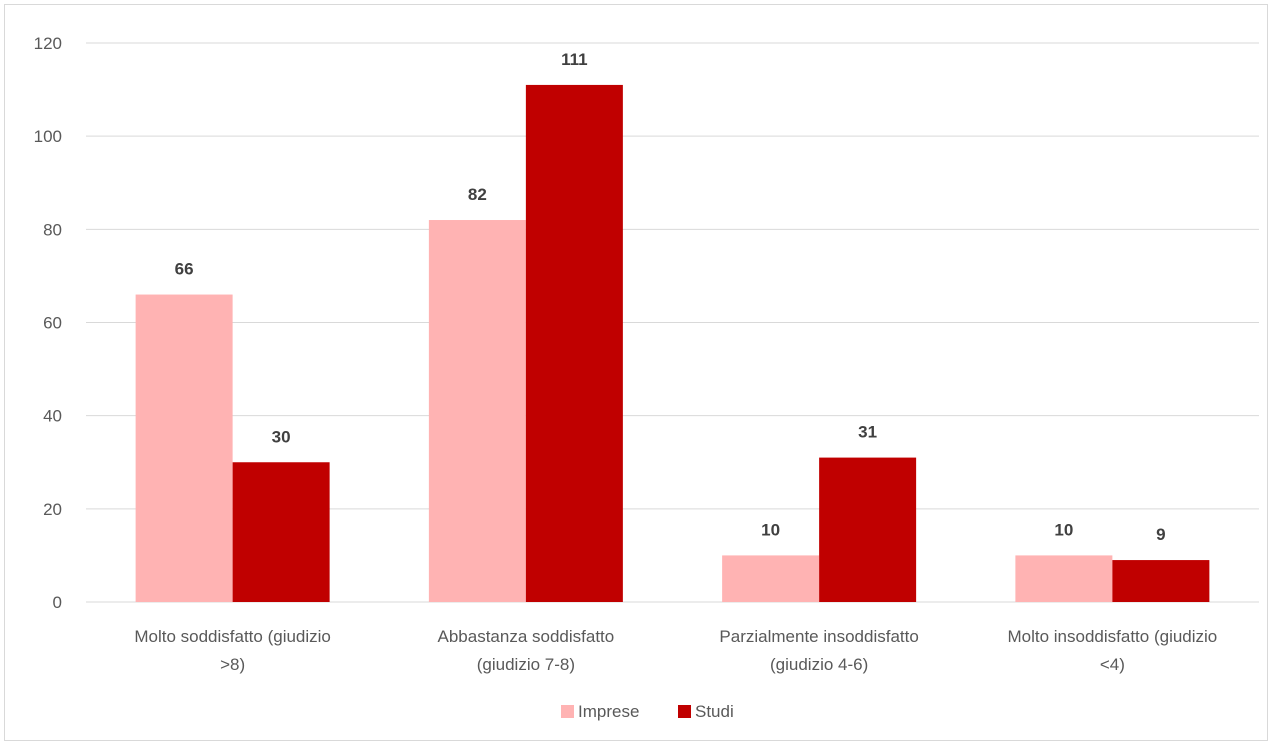 This screenshot has width=1276, height=747. Describe the element at coordinates (48, 43) in the screenshot. I see `y-tick-label: 120` at that location.